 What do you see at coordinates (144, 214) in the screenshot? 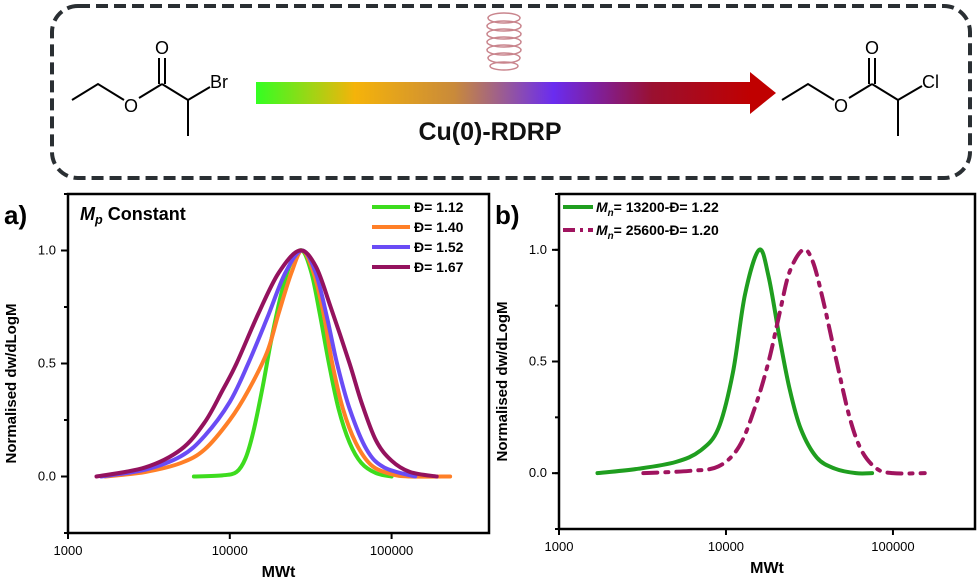
I see `label-text: Constant` at bounding box center [144, 214].